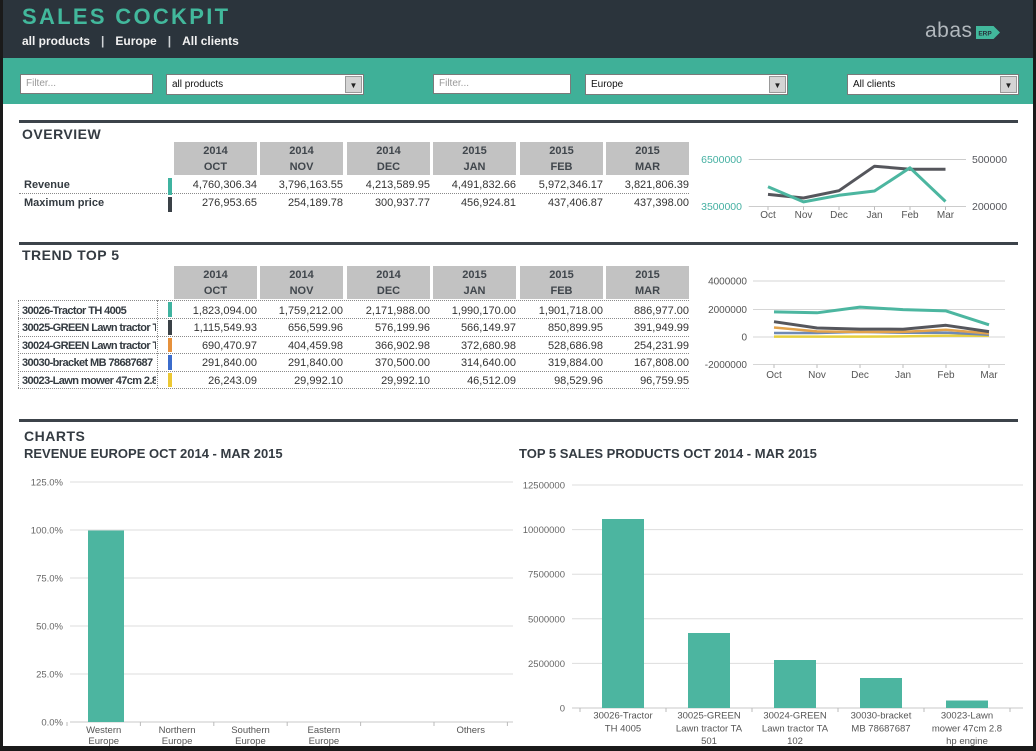 Image resolution: width=1036 pixels, height=751 pixels. Describe the element at coordinates (103, 730) in the screenshot. I see `svg-text: Western` at that location.